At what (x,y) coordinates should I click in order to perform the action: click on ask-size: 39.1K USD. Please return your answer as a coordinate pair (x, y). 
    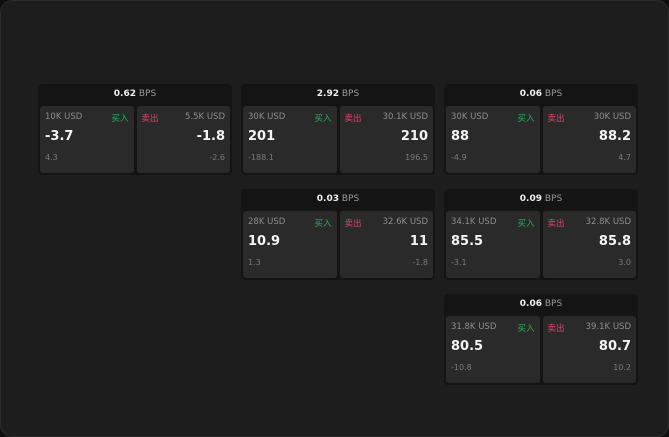
    Looking at the image, I should click on (608, 327).